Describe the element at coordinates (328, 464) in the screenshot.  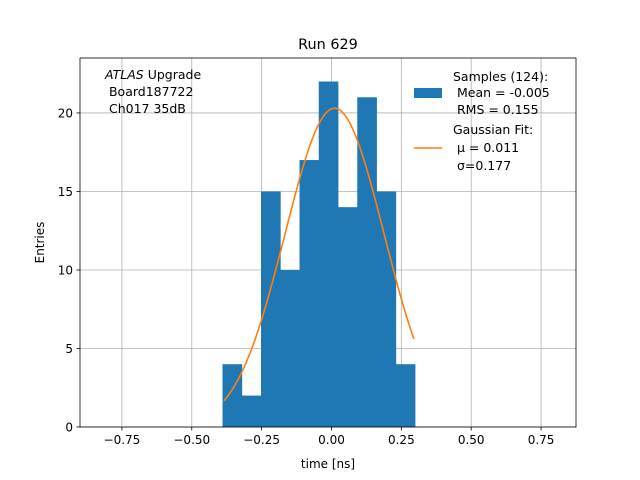
I see `x-axis-label: time [ns]` at that location.